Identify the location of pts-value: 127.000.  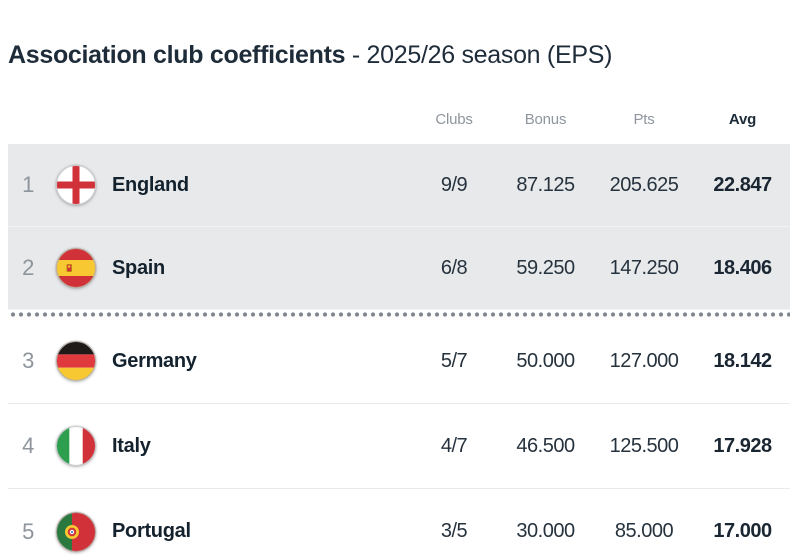
(644, 360).